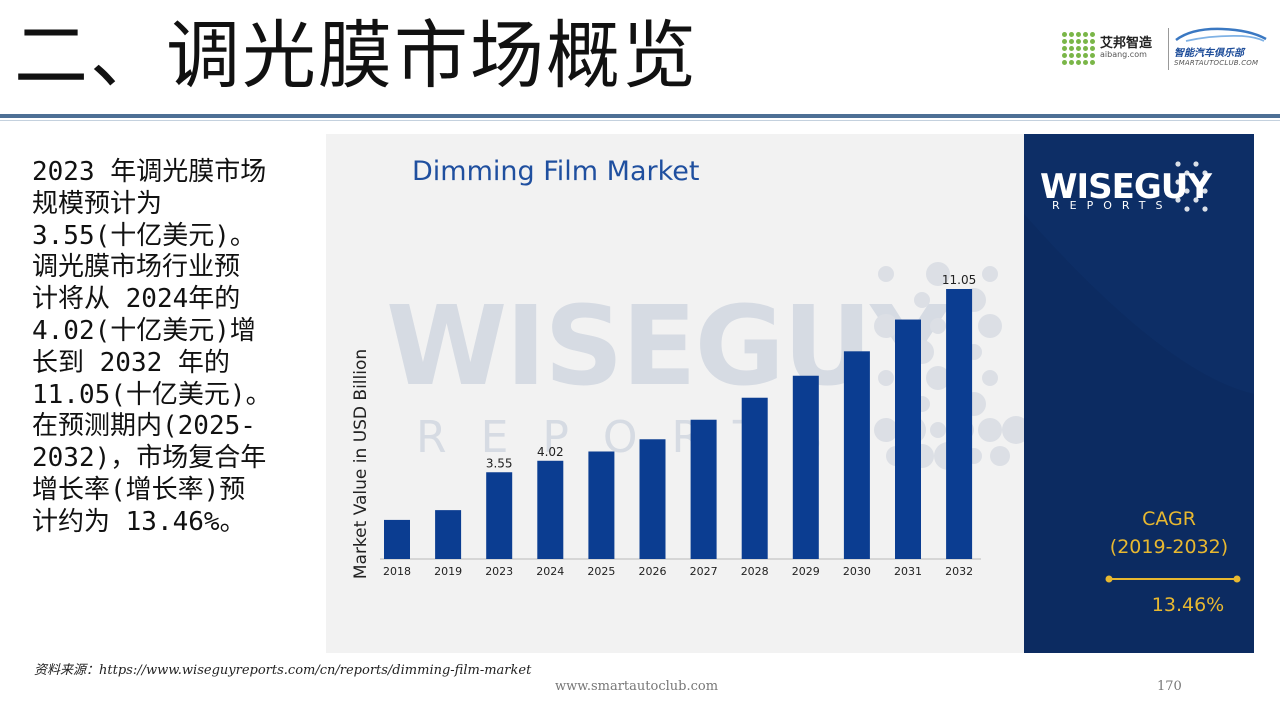 The image size is (1280, 720). What do you see at coordinates (959, 571) in the screenshot?
I see `tick-label-2032: 2032` at bounding box center [959, 571].